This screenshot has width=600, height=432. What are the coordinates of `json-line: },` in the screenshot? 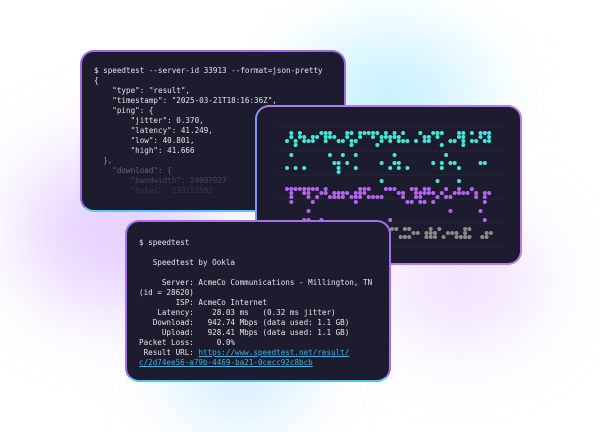 It's located at (103, 160).